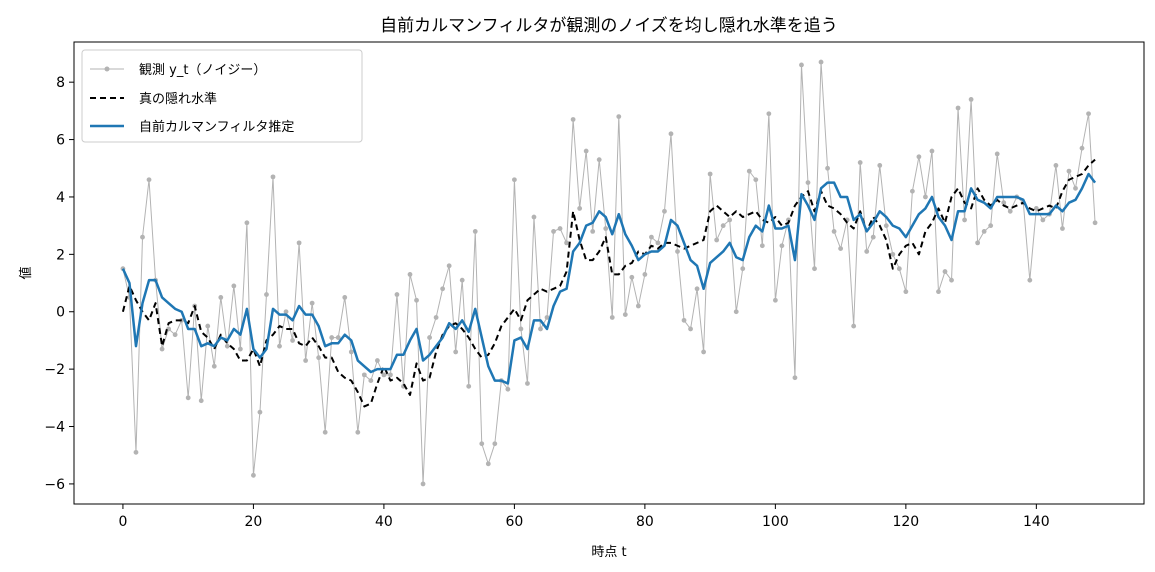  I want to click on x-tick-label: 80, so click(645, 522).